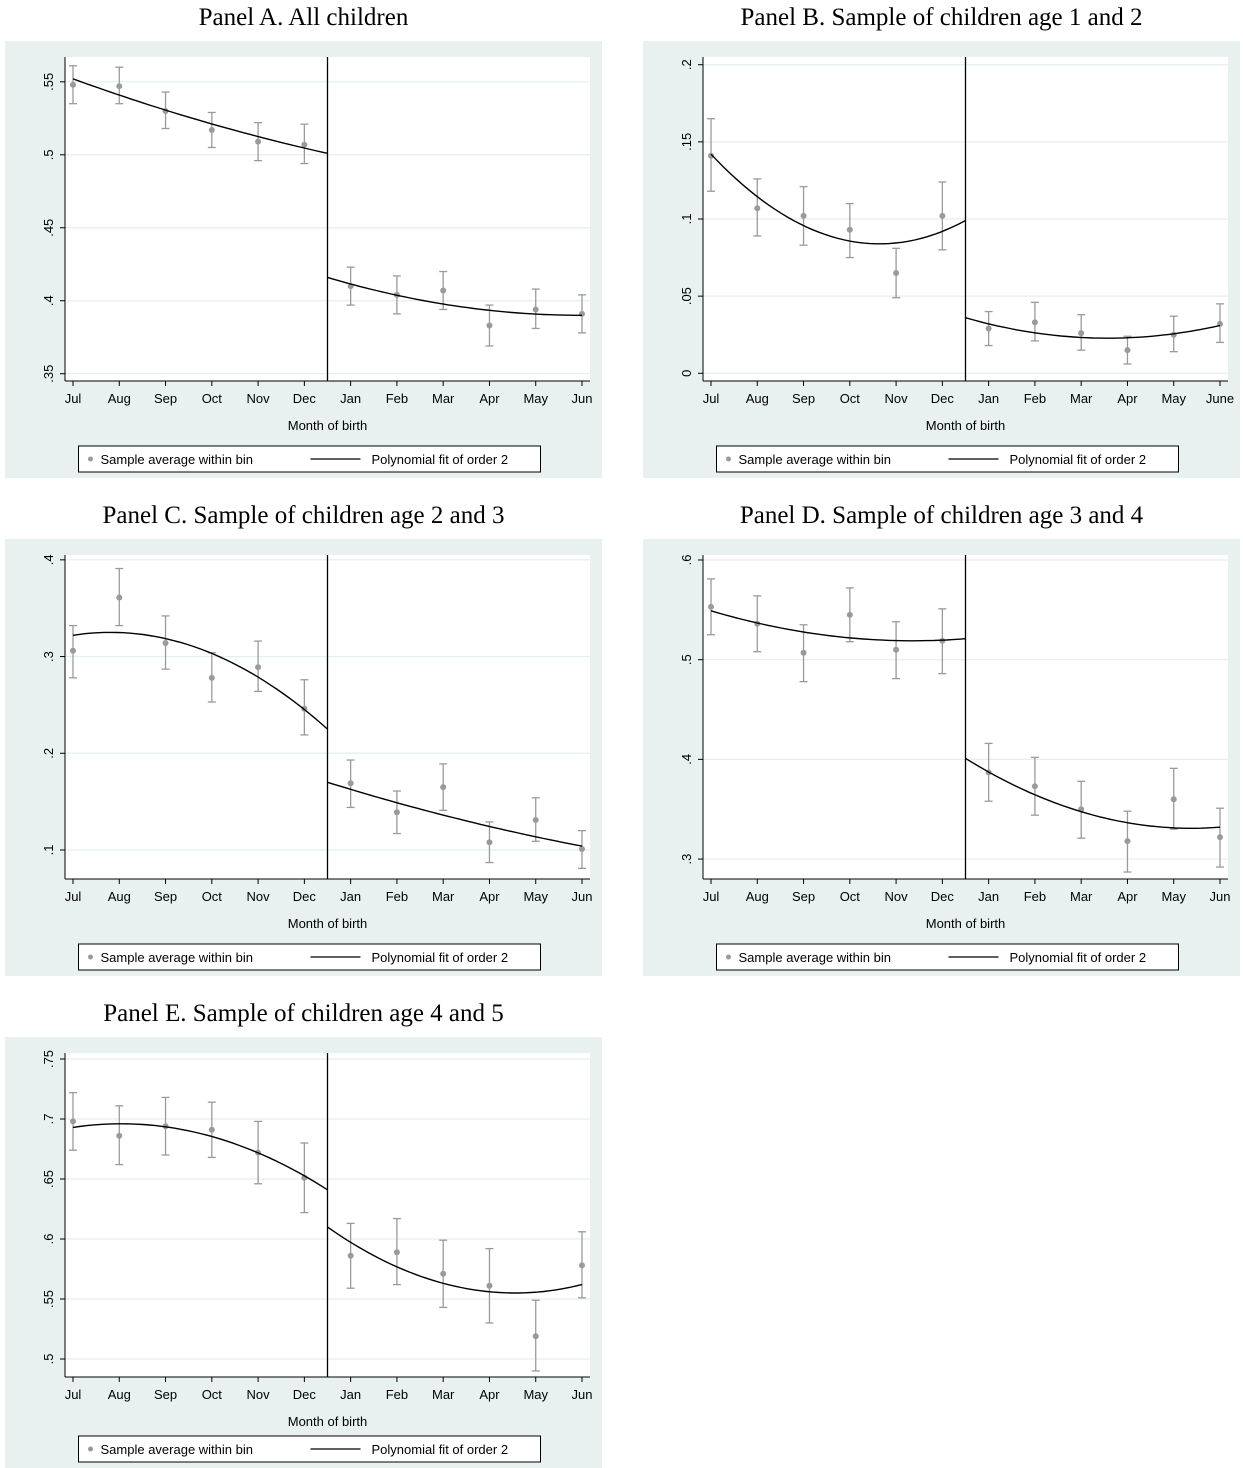 Image resolution: width=1243 pixels, height=1468 pixels. Describe the element at coordinates (897, 896) in the screenshot. I see `x-tick-label: Nov` at that location.